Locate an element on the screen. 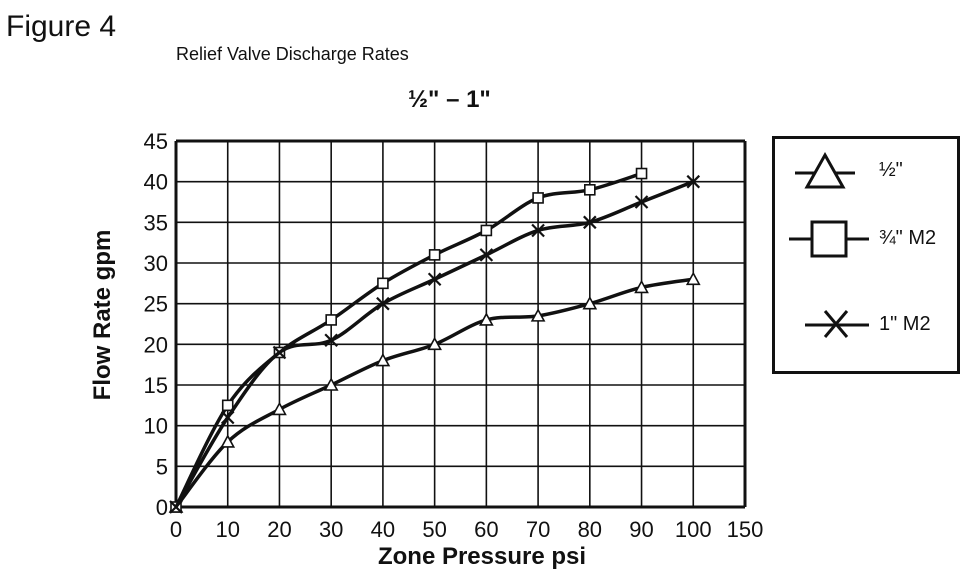 This screenshot has height=580, width=969. chart-subtitle: Relief Valve Discharge Rates is located at coordinates (292, 54).